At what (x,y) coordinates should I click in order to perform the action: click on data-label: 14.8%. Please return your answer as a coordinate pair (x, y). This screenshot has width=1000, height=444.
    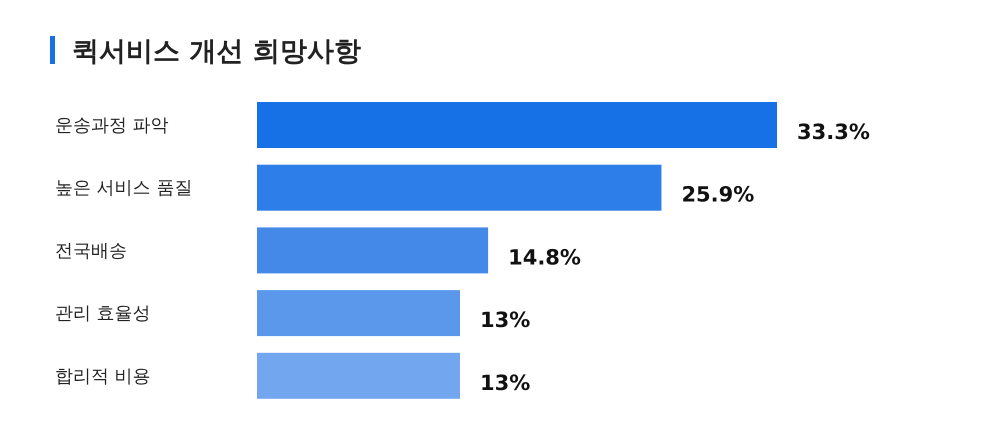
    Looking at the image, I should click on (544, 257).